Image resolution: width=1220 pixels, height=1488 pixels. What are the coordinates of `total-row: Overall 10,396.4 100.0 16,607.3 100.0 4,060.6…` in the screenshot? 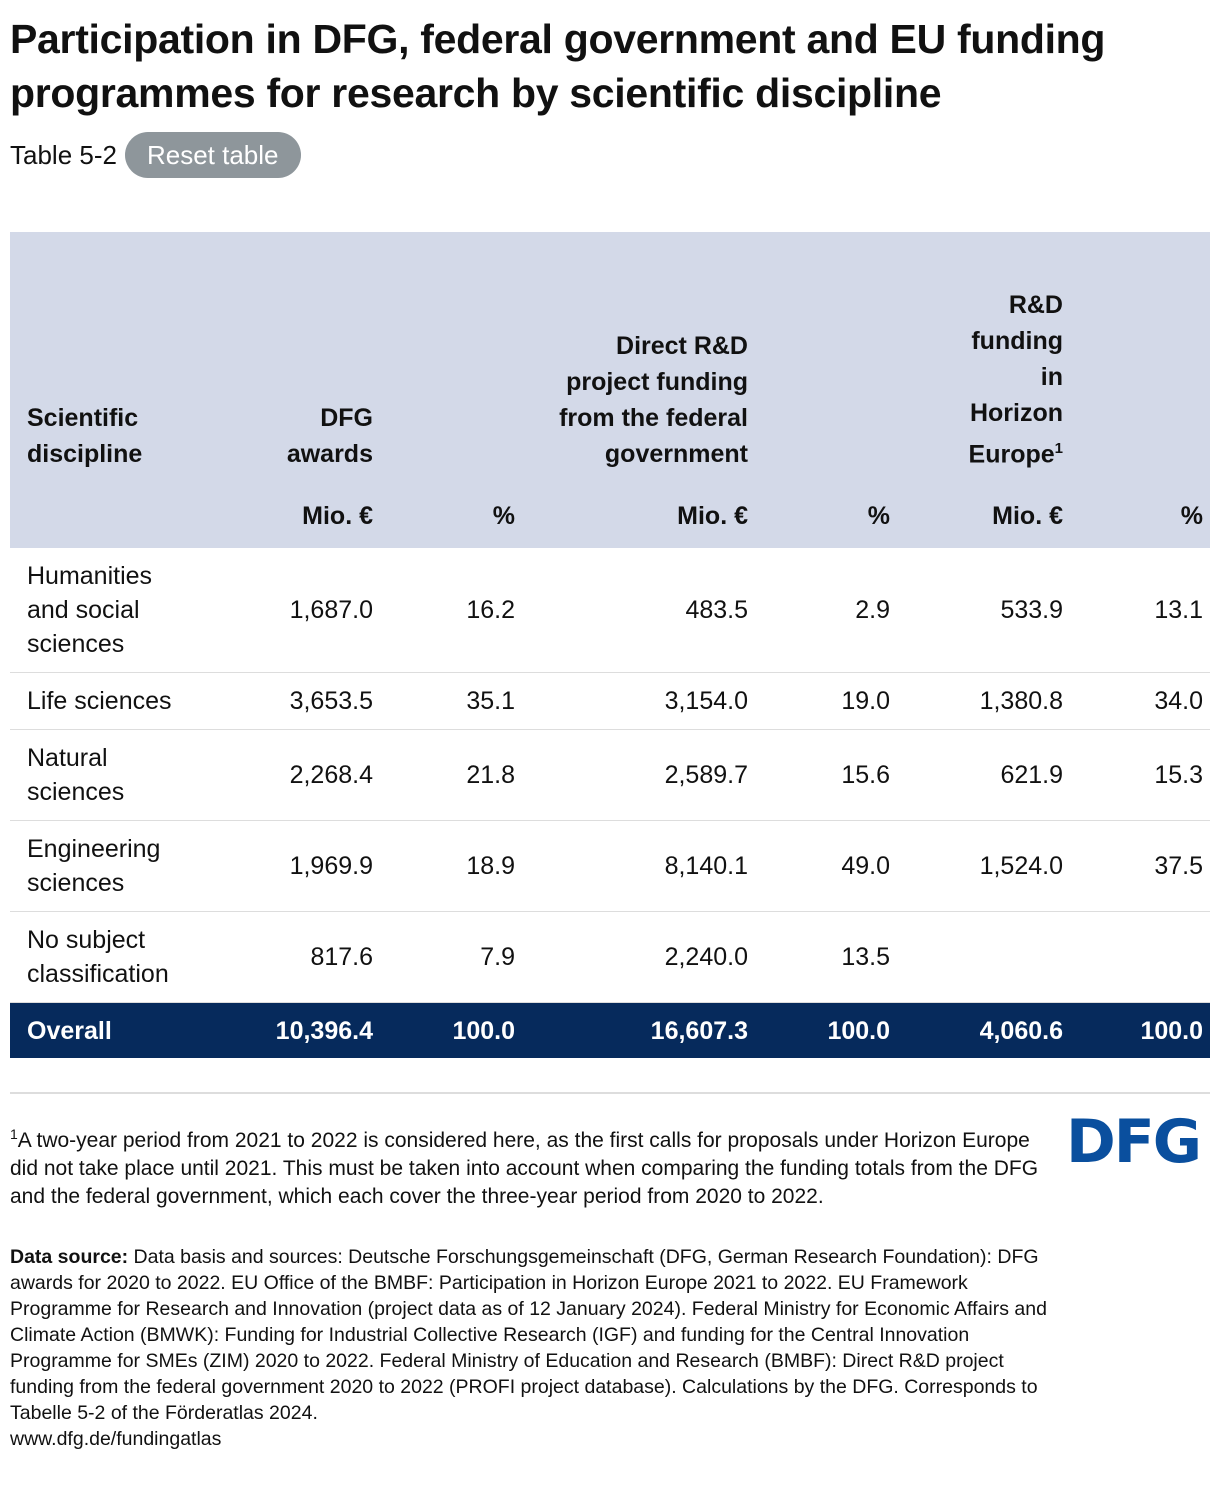 It's located at (610, 1030).